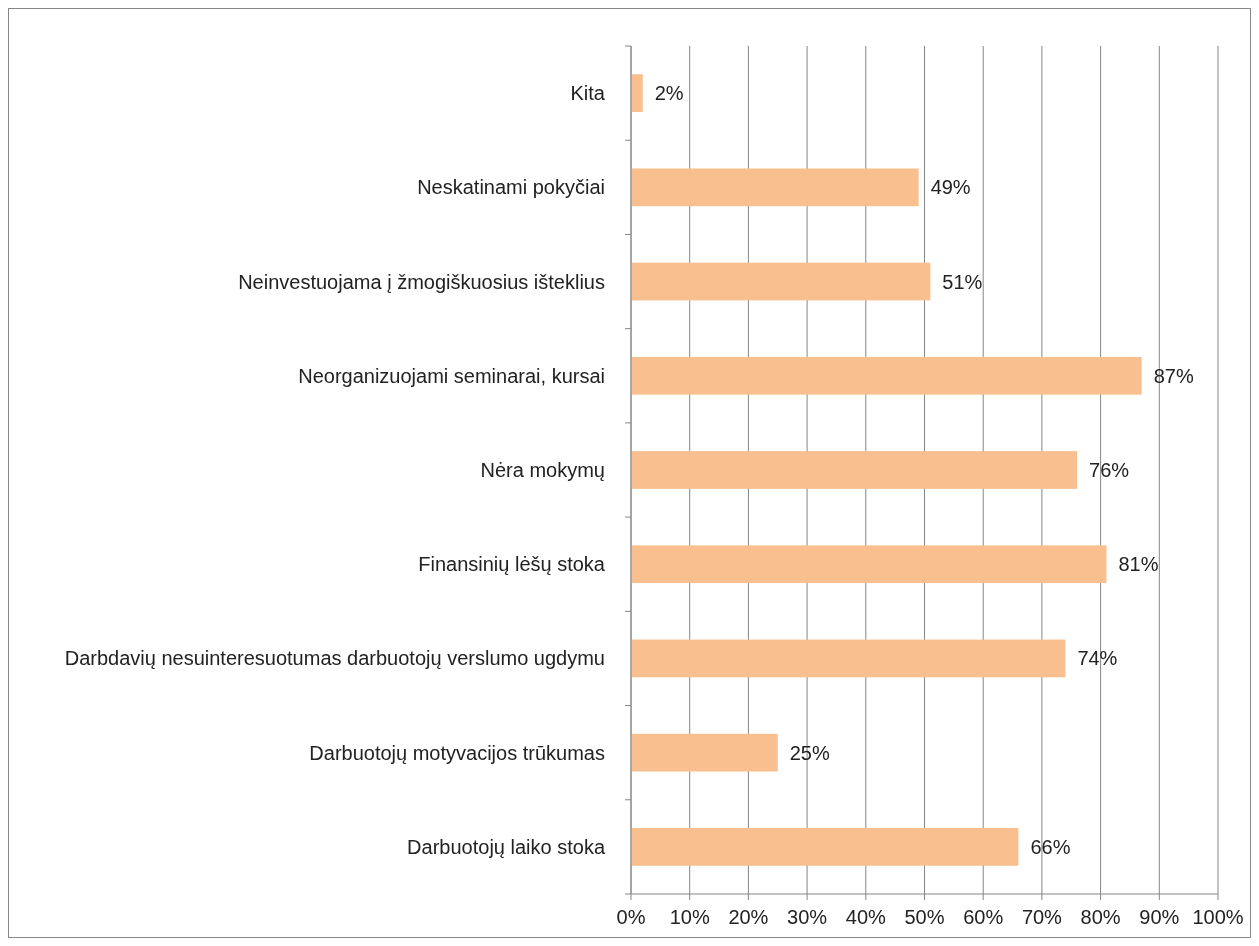 This screenshot has width=1259, height=946. I want to click on y-tick-label: Darbuotojų motyvacijos trūkumas, so click(457, 752).